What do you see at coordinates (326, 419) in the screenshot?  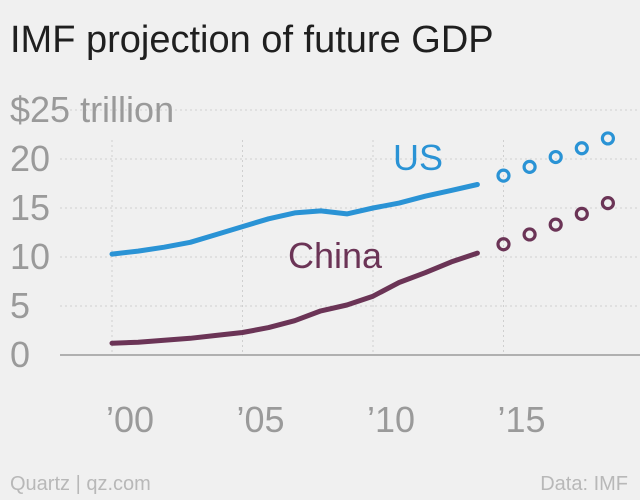 I see `x-axis-ticks: ’00 ’05 ’10 ’15` at bounding box center [326, 419].